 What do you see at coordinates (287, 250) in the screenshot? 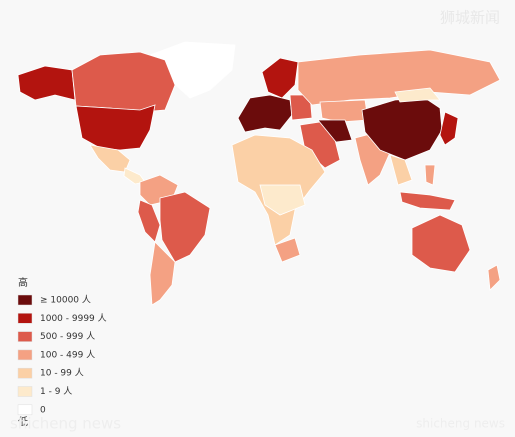
I see `south-africa` at bounding box center [287, 250].